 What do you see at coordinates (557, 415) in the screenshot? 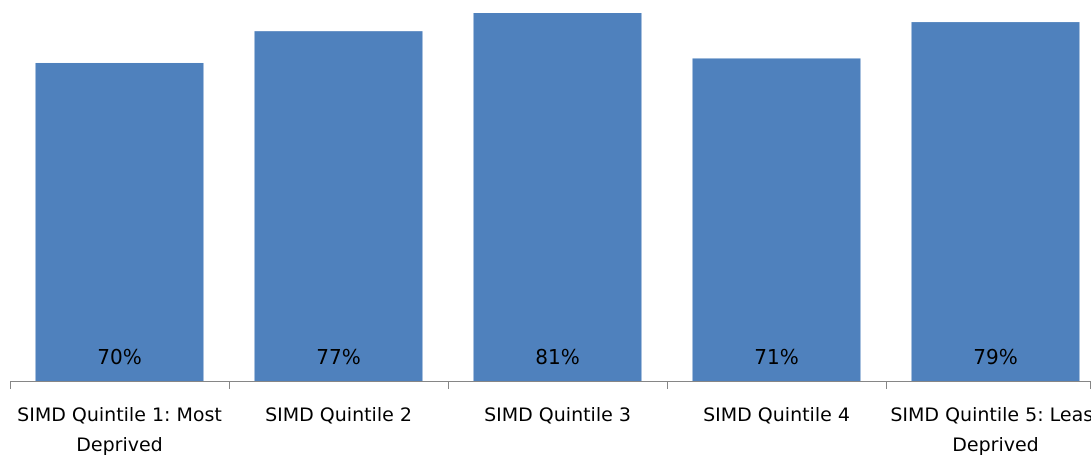
I see `x-tick-label: SIMD Quintile 3` at bounding box center [557, 415].